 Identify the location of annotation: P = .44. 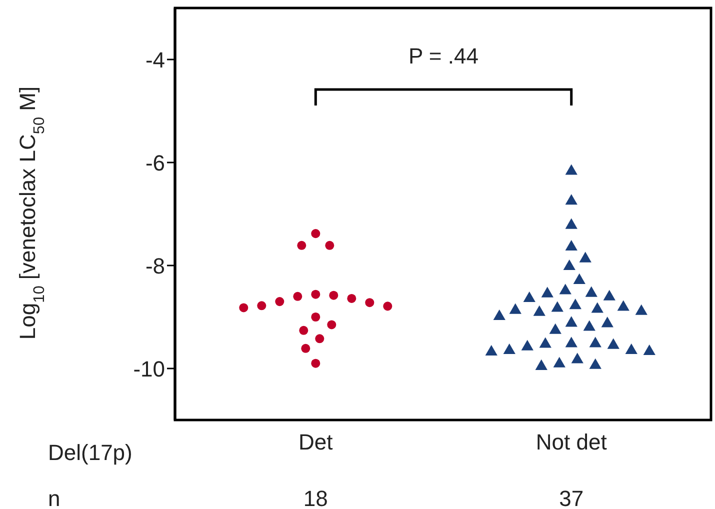
(443, 56).